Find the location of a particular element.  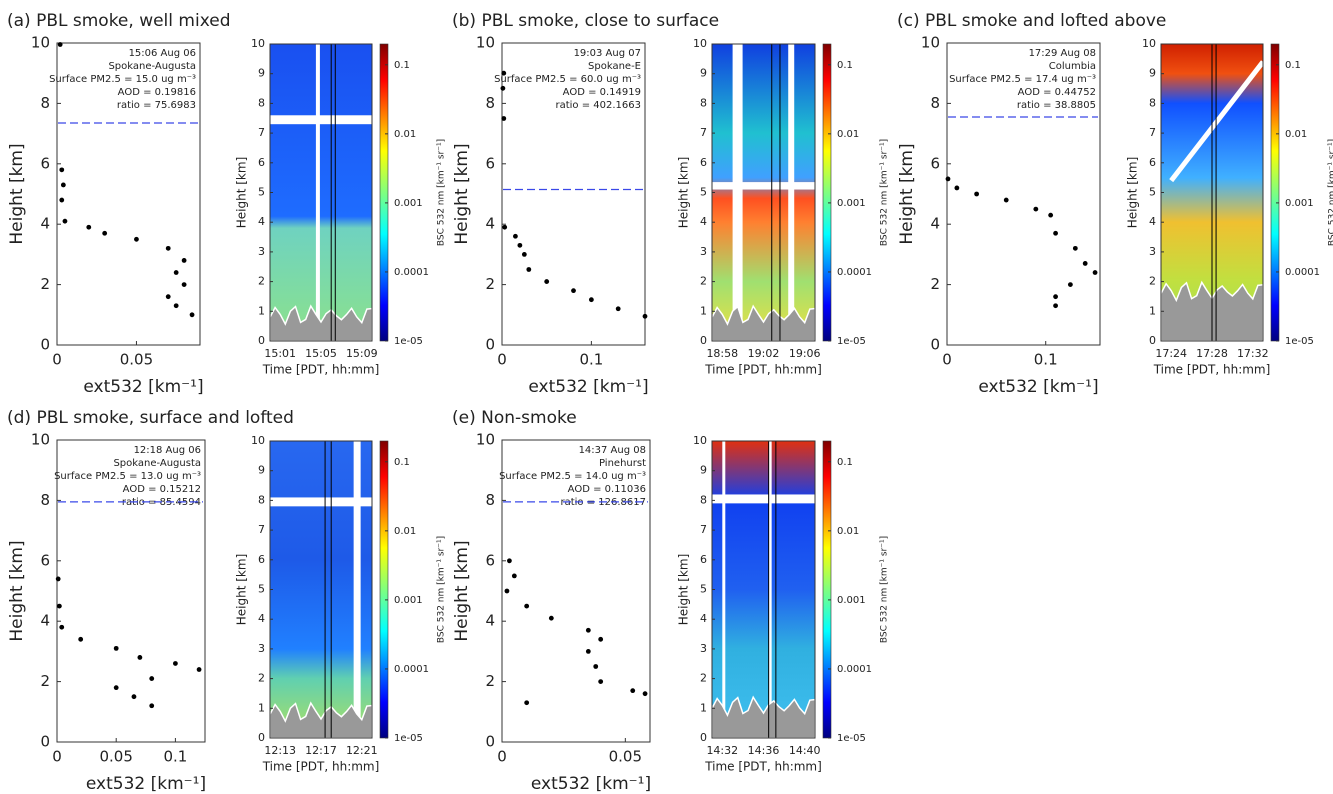

y-tick-label: 9 is located at coordinates (703, 470).